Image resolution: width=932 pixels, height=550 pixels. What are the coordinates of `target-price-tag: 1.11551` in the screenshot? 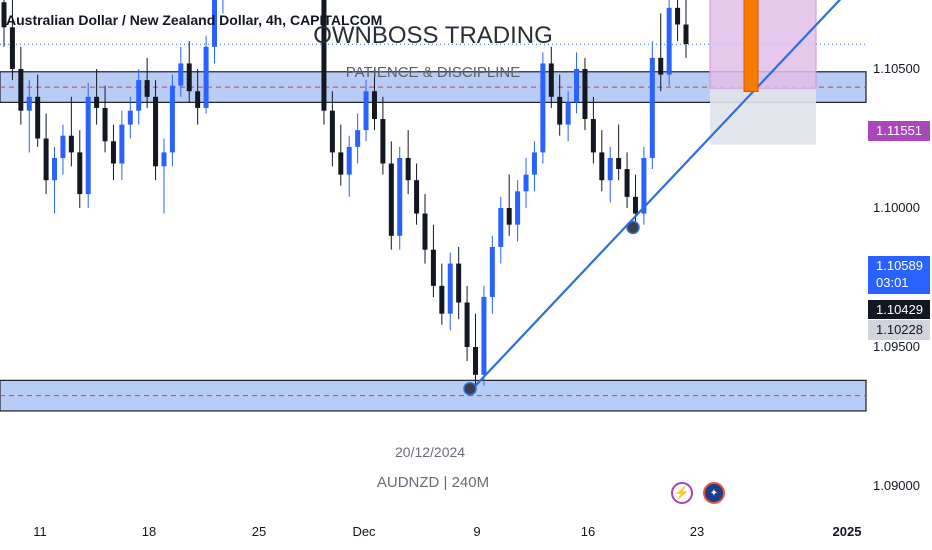 It's located at (899, 131).